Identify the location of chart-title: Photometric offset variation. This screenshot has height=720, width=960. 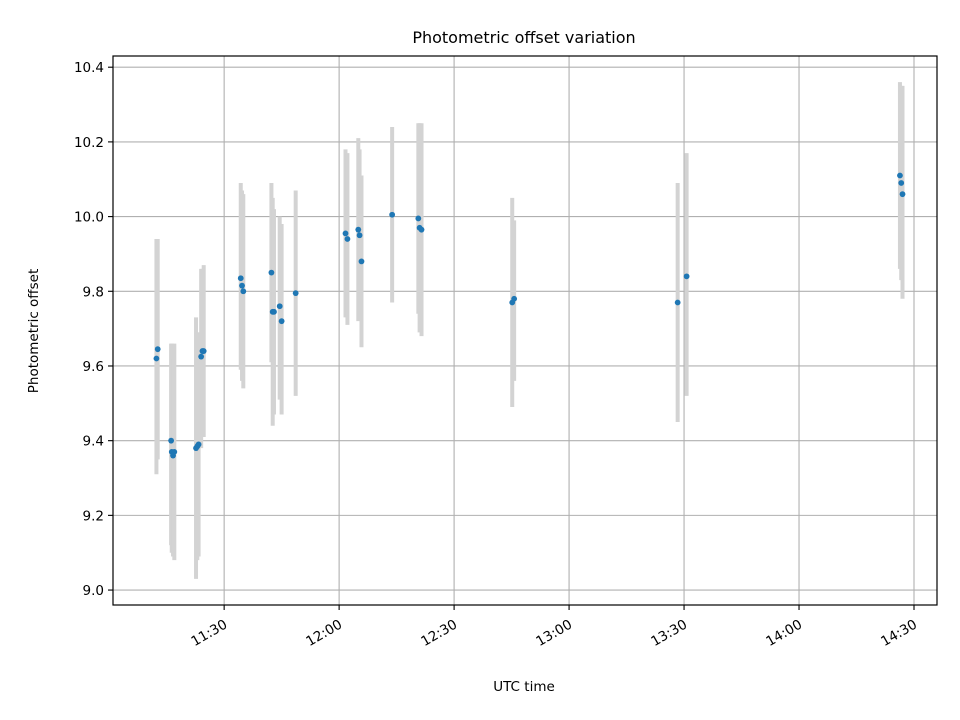
(523, 37).